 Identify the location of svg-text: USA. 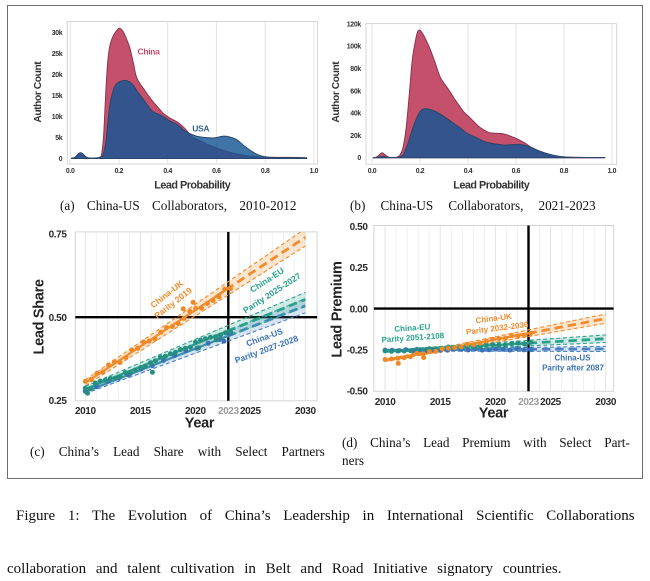
(200, 129).